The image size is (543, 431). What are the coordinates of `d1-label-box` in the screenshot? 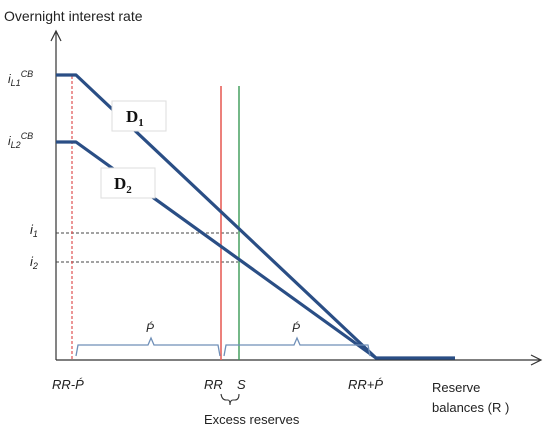 It's located at (139, 116).